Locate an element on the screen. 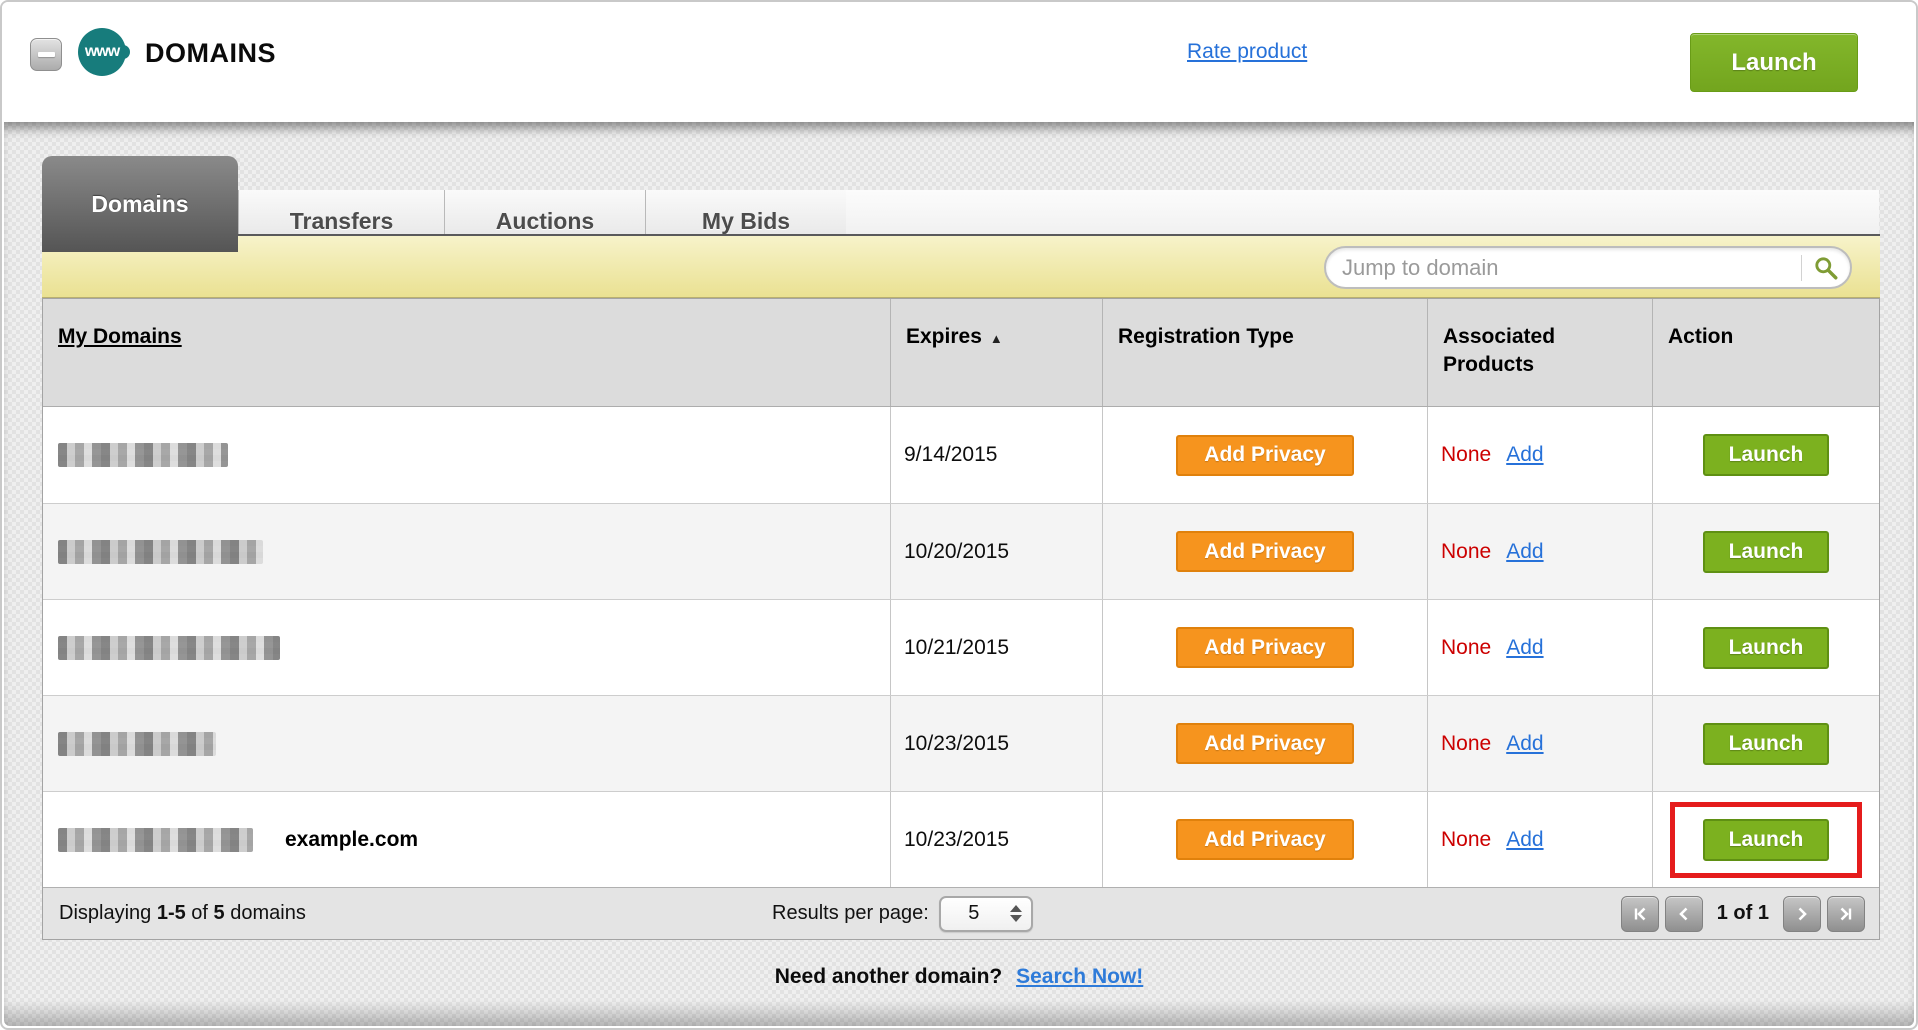  need-domain-prompt: Need another domain? Search Now! is located at coordinates (959, 977).